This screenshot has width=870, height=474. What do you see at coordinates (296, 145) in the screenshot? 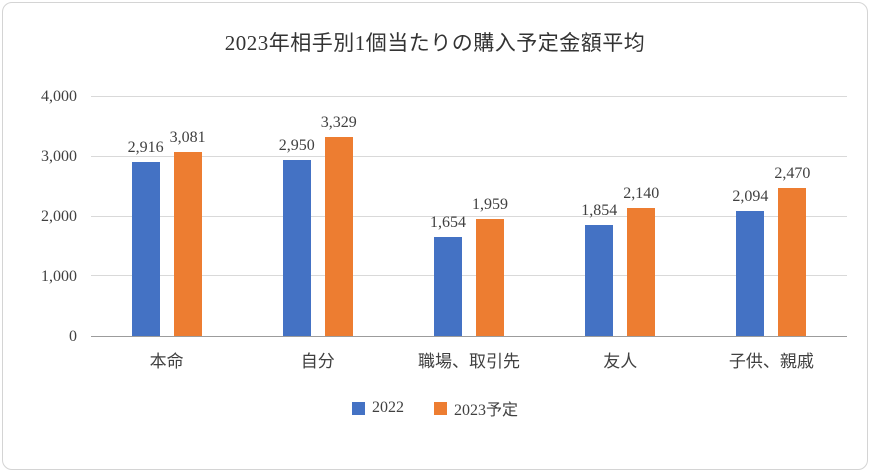
I see `bar-value-label: 2,950` at bounding box center [296, 145].